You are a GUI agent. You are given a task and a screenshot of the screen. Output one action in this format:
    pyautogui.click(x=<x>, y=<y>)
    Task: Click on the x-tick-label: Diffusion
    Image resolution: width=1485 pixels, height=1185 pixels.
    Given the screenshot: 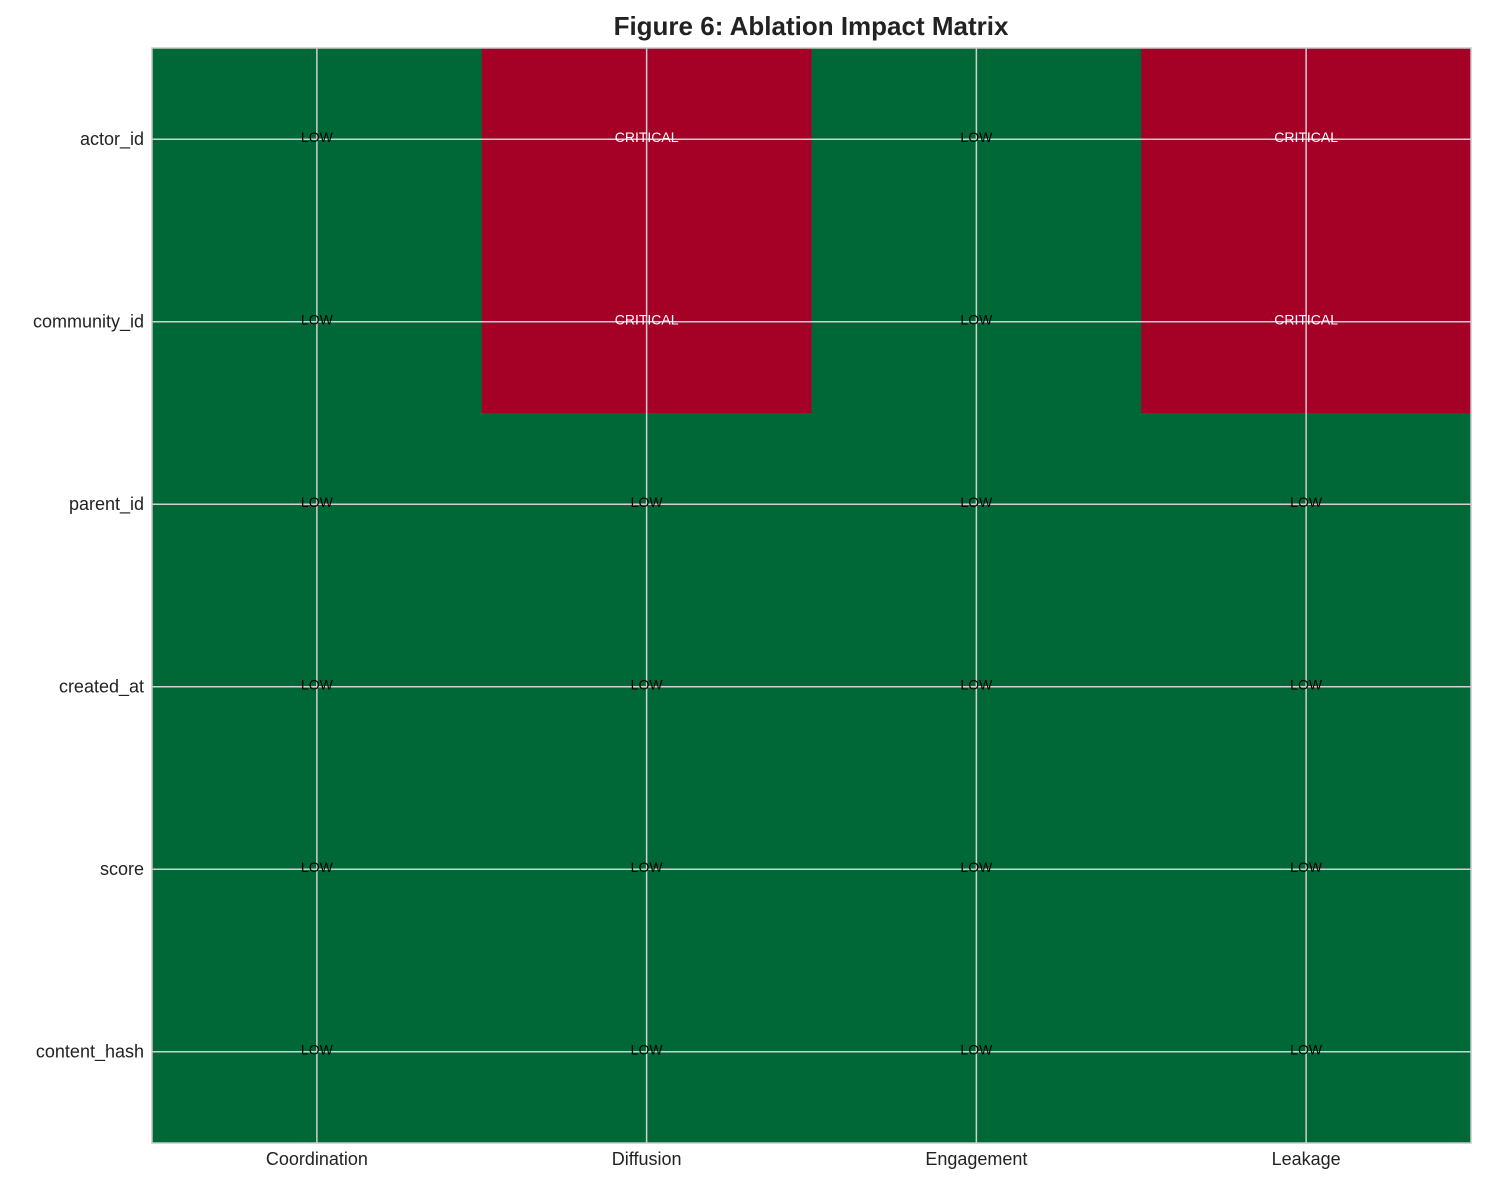 What is the action you would take?
    pyautogui.click(x=647, y=1159)
    